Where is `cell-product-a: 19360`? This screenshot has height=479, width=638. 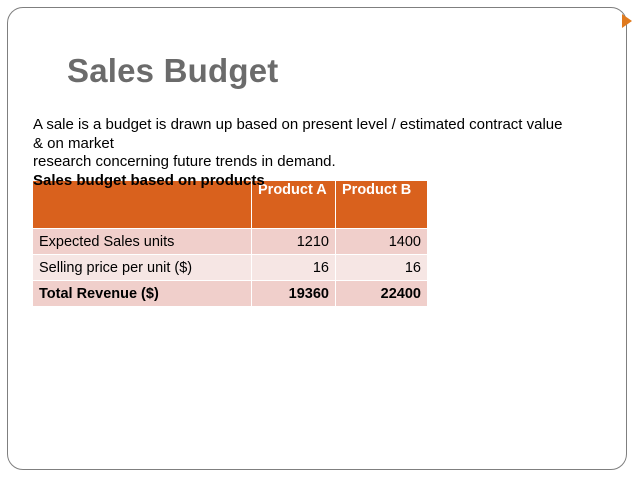
cell-product-a: 19360 is located at coordinates (294, 294).